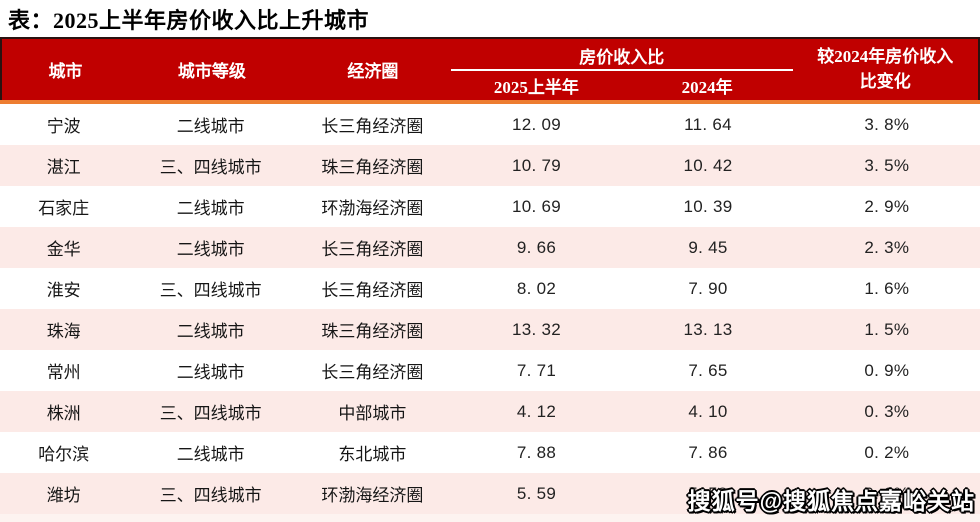  Describe the element at coordinates (831, 501) in the screenshot. I see `watermark: 搜狐号@搜狐焦点嘉峪关站` at that location.